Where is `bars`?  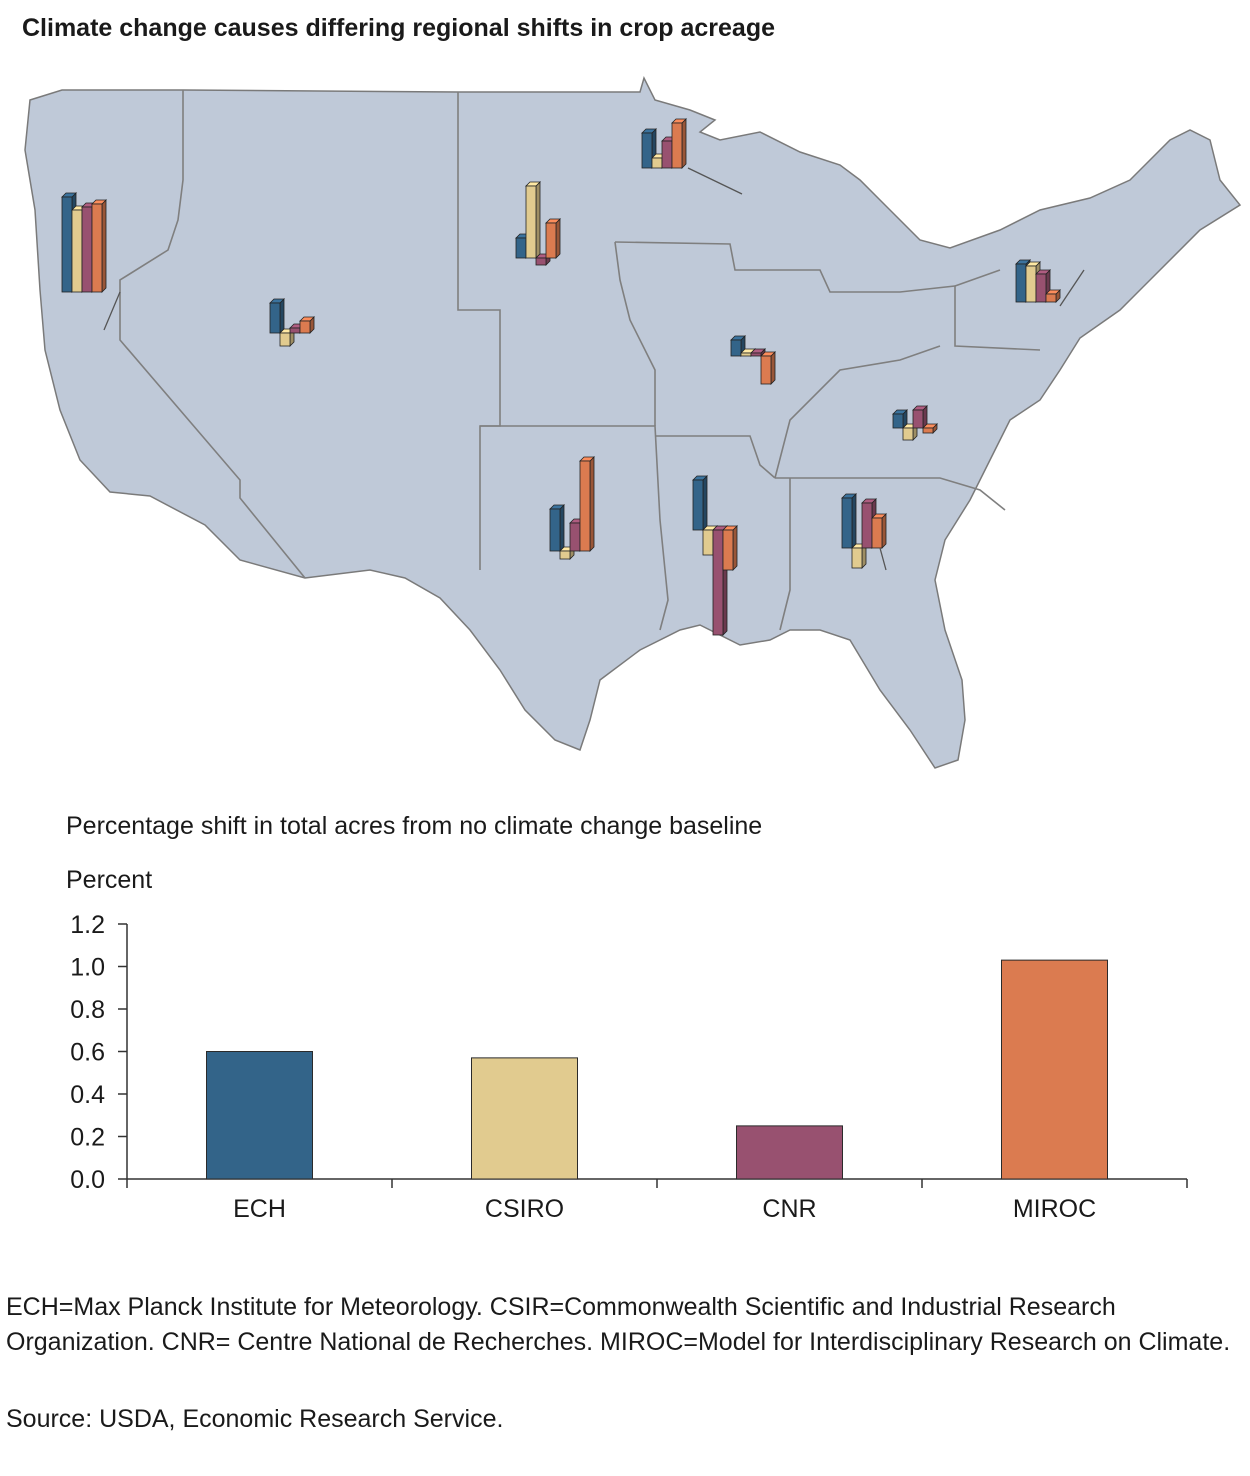 bars is located at coordinates (657, 1069).